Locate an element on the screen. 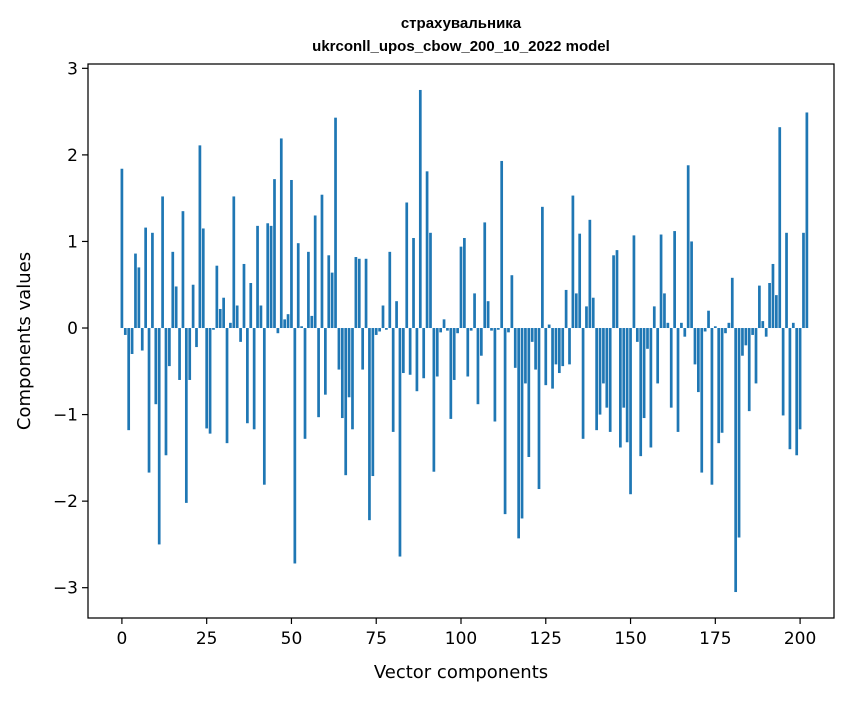 The image size is (847, 701). y-tick-label-2: 2 is located at coordinates (72, 156).